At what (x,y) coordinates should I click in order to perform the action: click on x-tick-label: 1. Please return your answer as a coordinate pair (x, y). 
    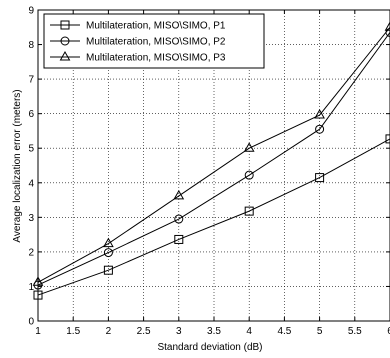
    Looking at the image, I should click on (38, 331).